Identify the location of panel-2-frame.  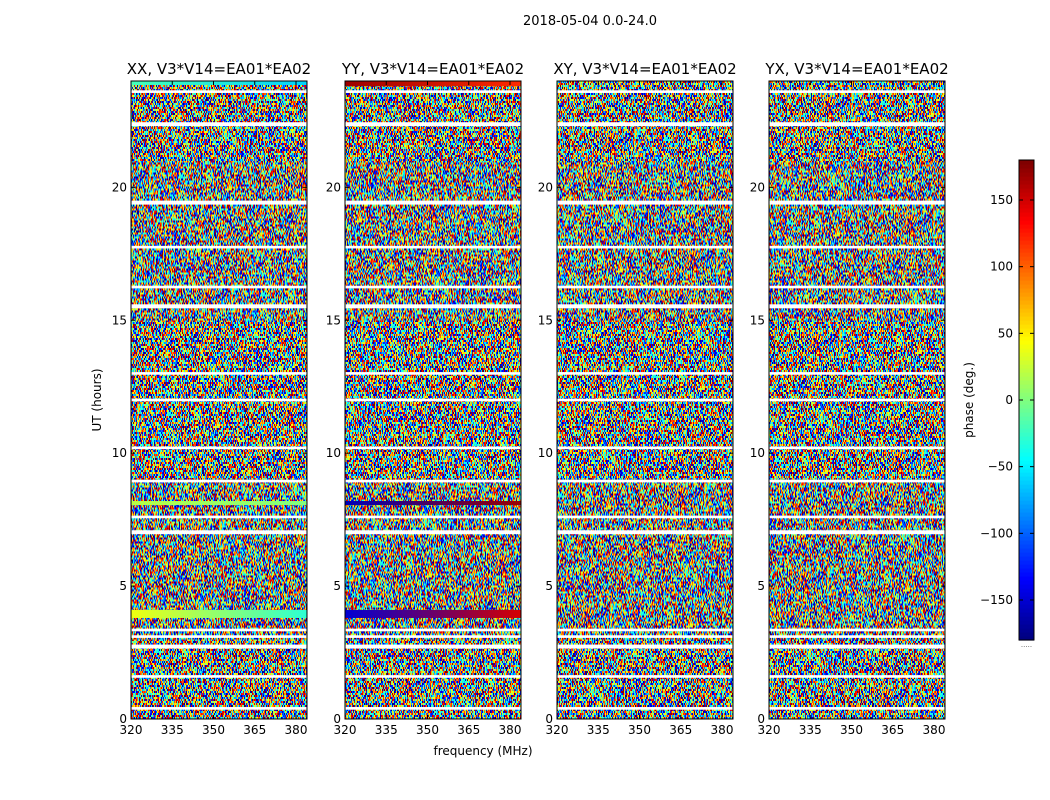
(645, 400).